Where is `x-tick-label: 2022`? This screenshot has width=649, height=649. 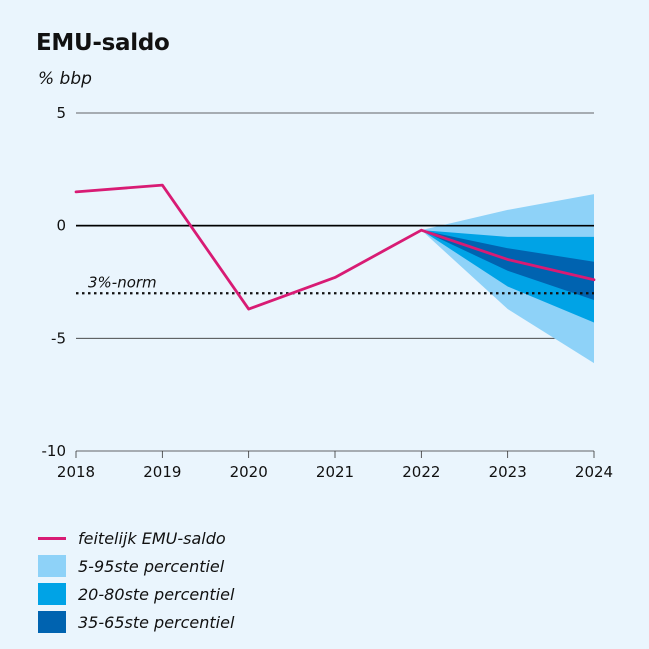 x-tick-label: 2022 is located at coordinates (421, 472).